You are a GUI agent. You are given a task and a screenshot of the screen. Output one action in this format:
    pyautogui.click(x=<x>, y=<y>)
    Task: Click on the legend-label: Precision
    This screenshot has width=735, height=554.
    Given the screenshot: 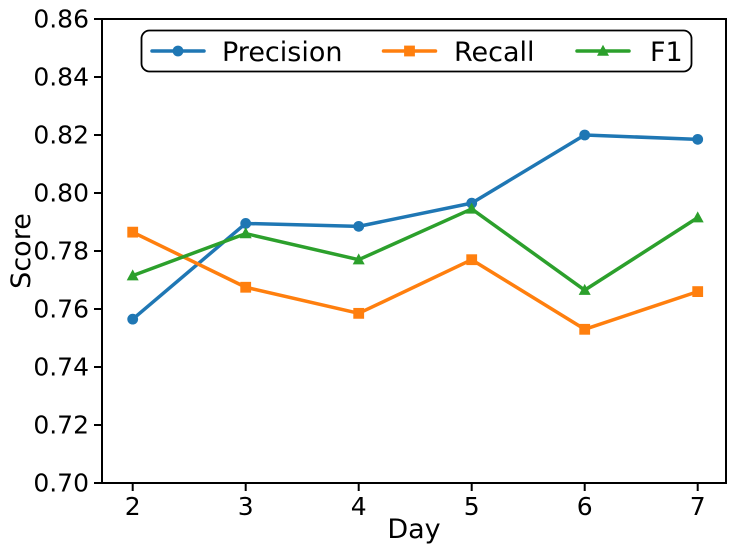 What is the action you would take?
    pyautogui.click(x=282, y=52)
    